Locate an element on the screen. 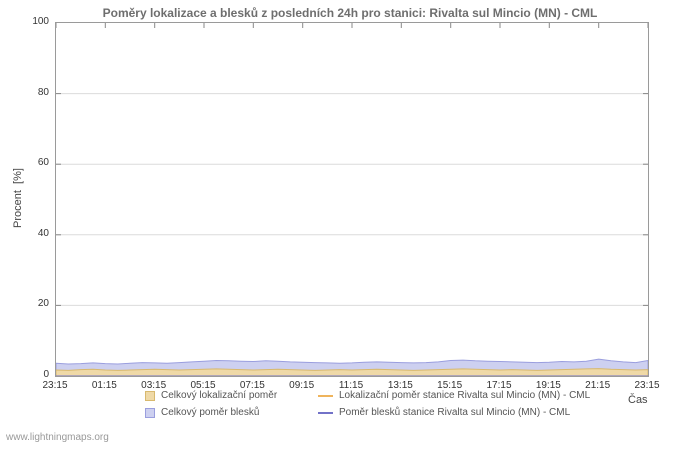  y-axis-label: Procent [%] is located at coordinates (18, 198).